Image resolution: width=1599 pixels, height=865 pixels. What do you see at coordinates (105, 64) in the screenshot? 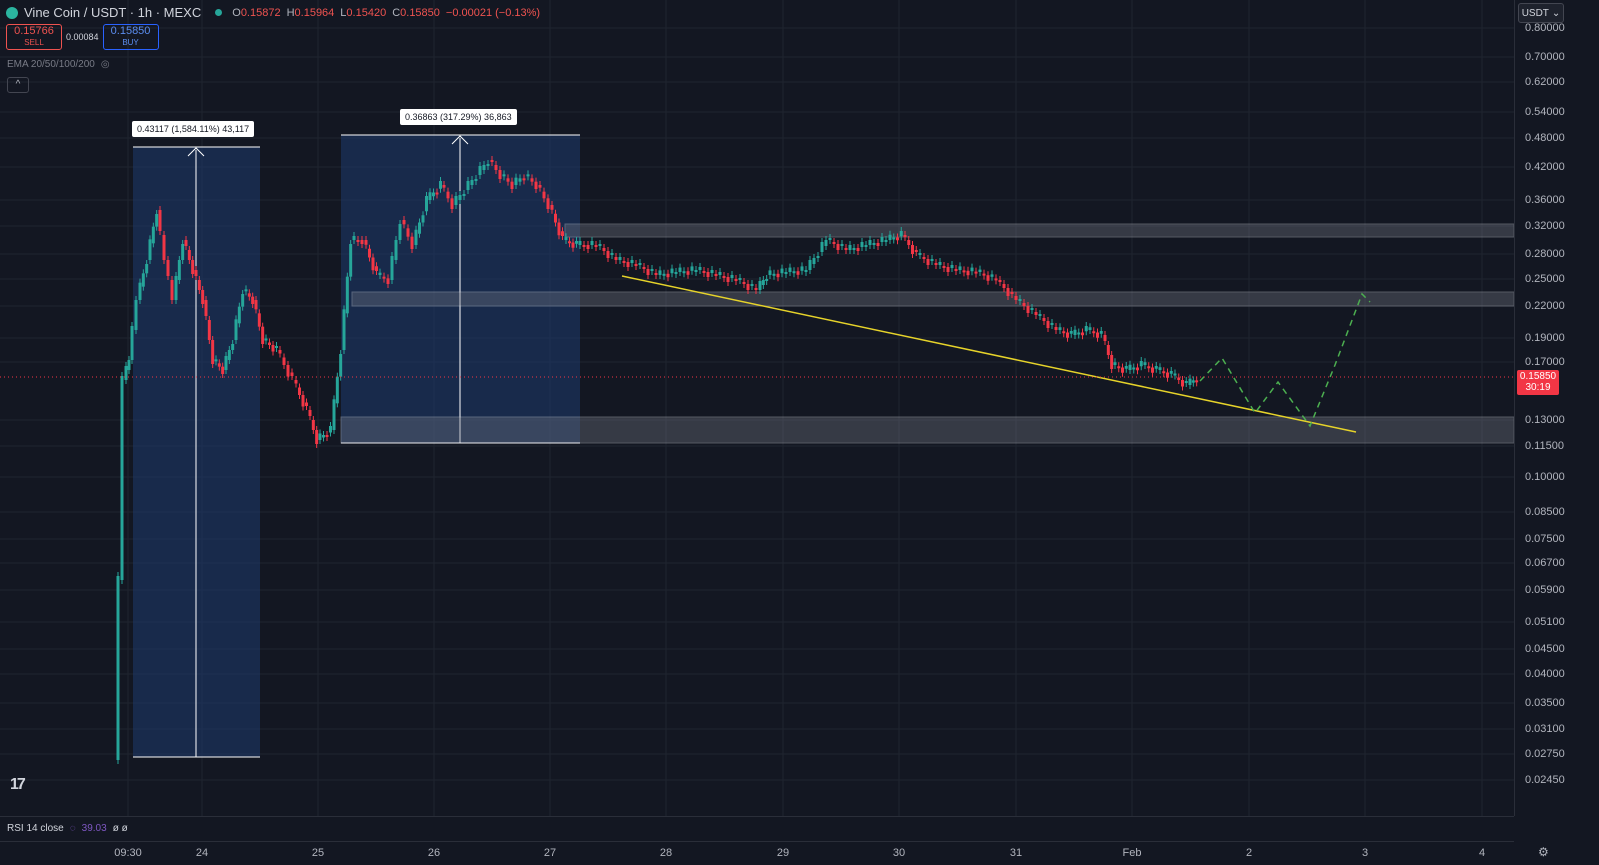
I see `eye-off-icon: ◎` at bounding box center [105, 64].